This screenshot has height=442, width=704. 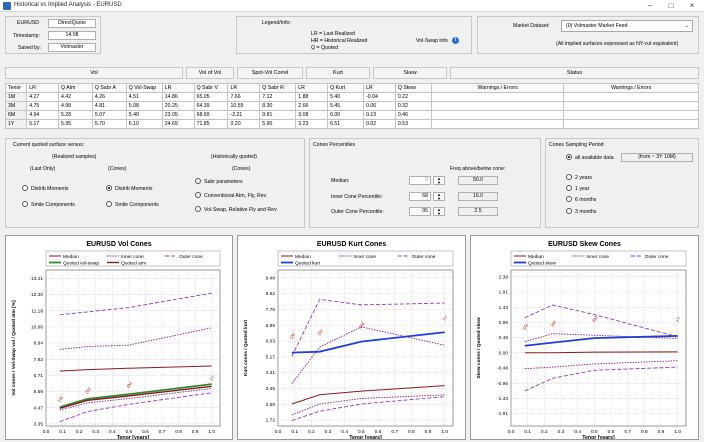 I want to click on radio-label: Sabr parameters, so click(x=223, y=182).